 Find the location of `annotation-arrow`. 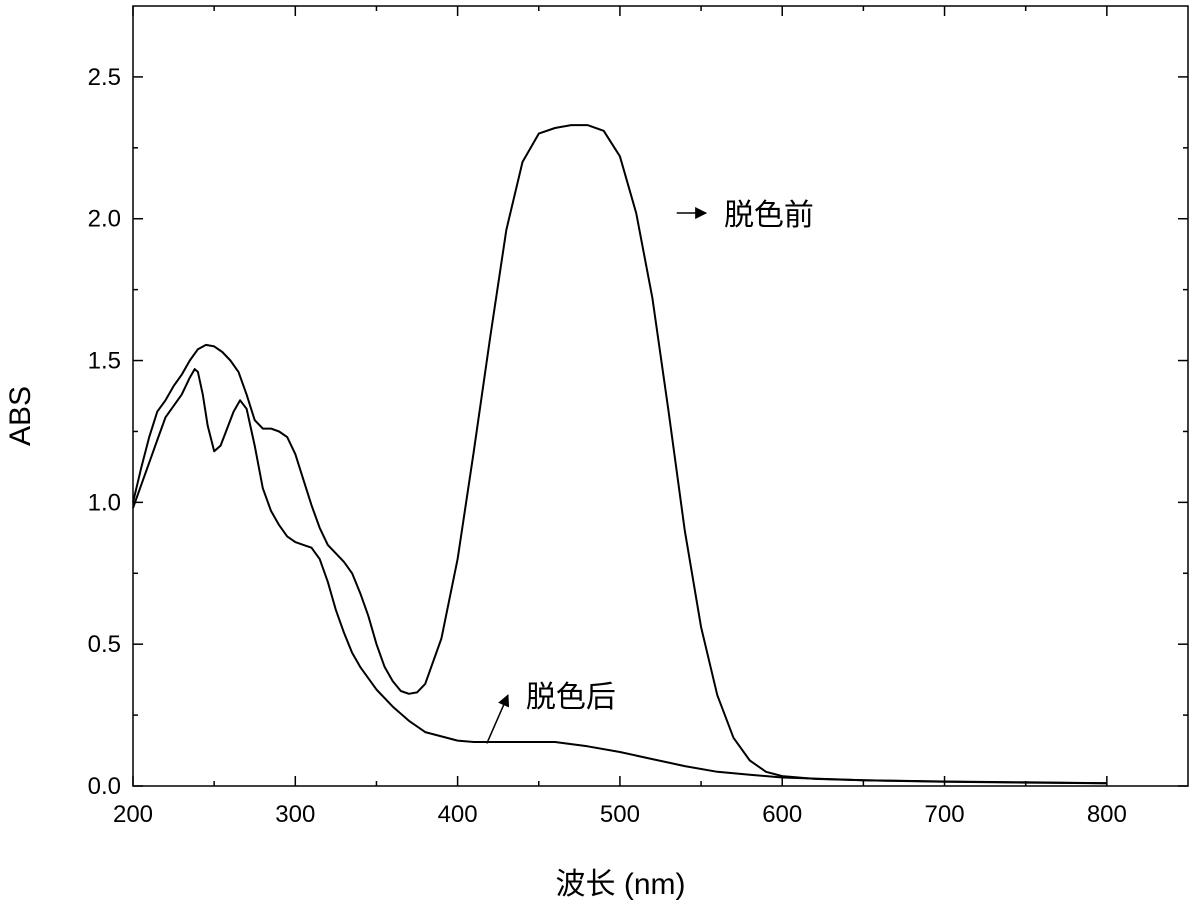

annotation-arrow is located at coordinates (498, 719).